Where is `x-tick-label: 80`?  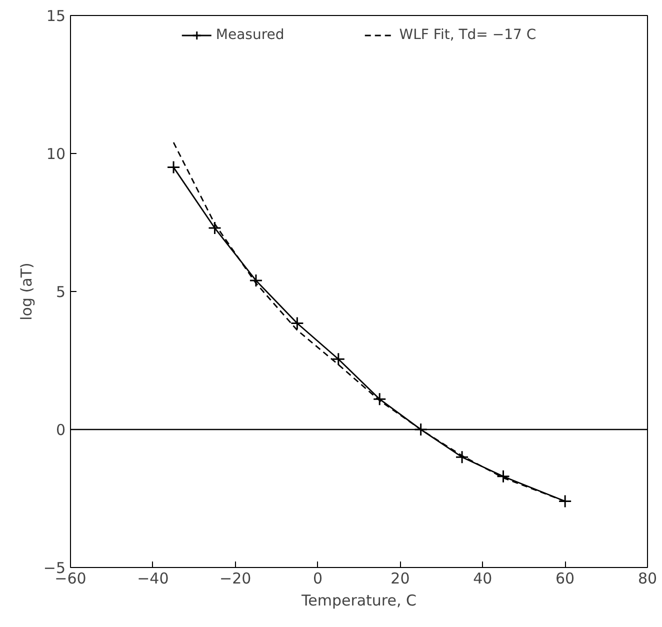 x-tick-label: 80 is located at coordinates (648, 579).